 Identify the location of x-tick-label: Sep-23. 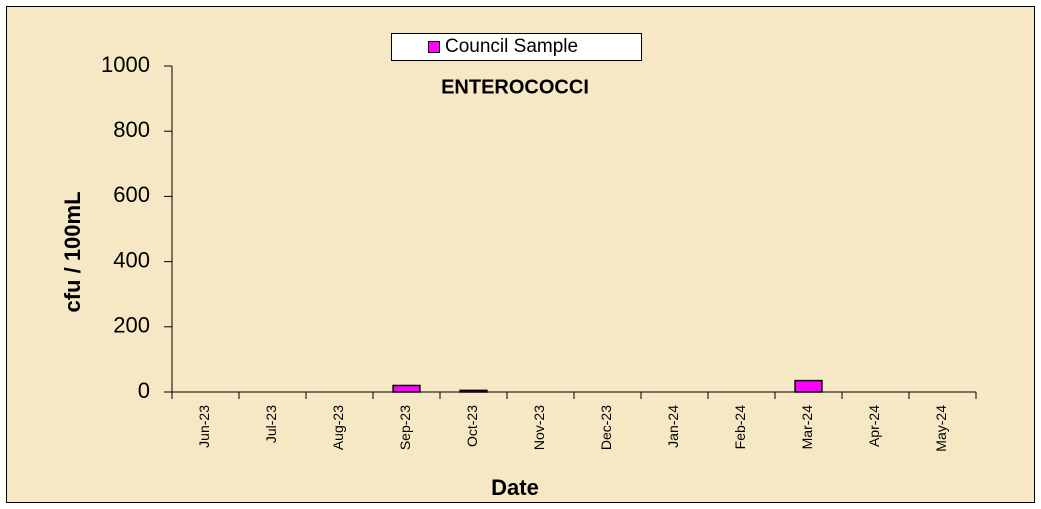
(405, 427).